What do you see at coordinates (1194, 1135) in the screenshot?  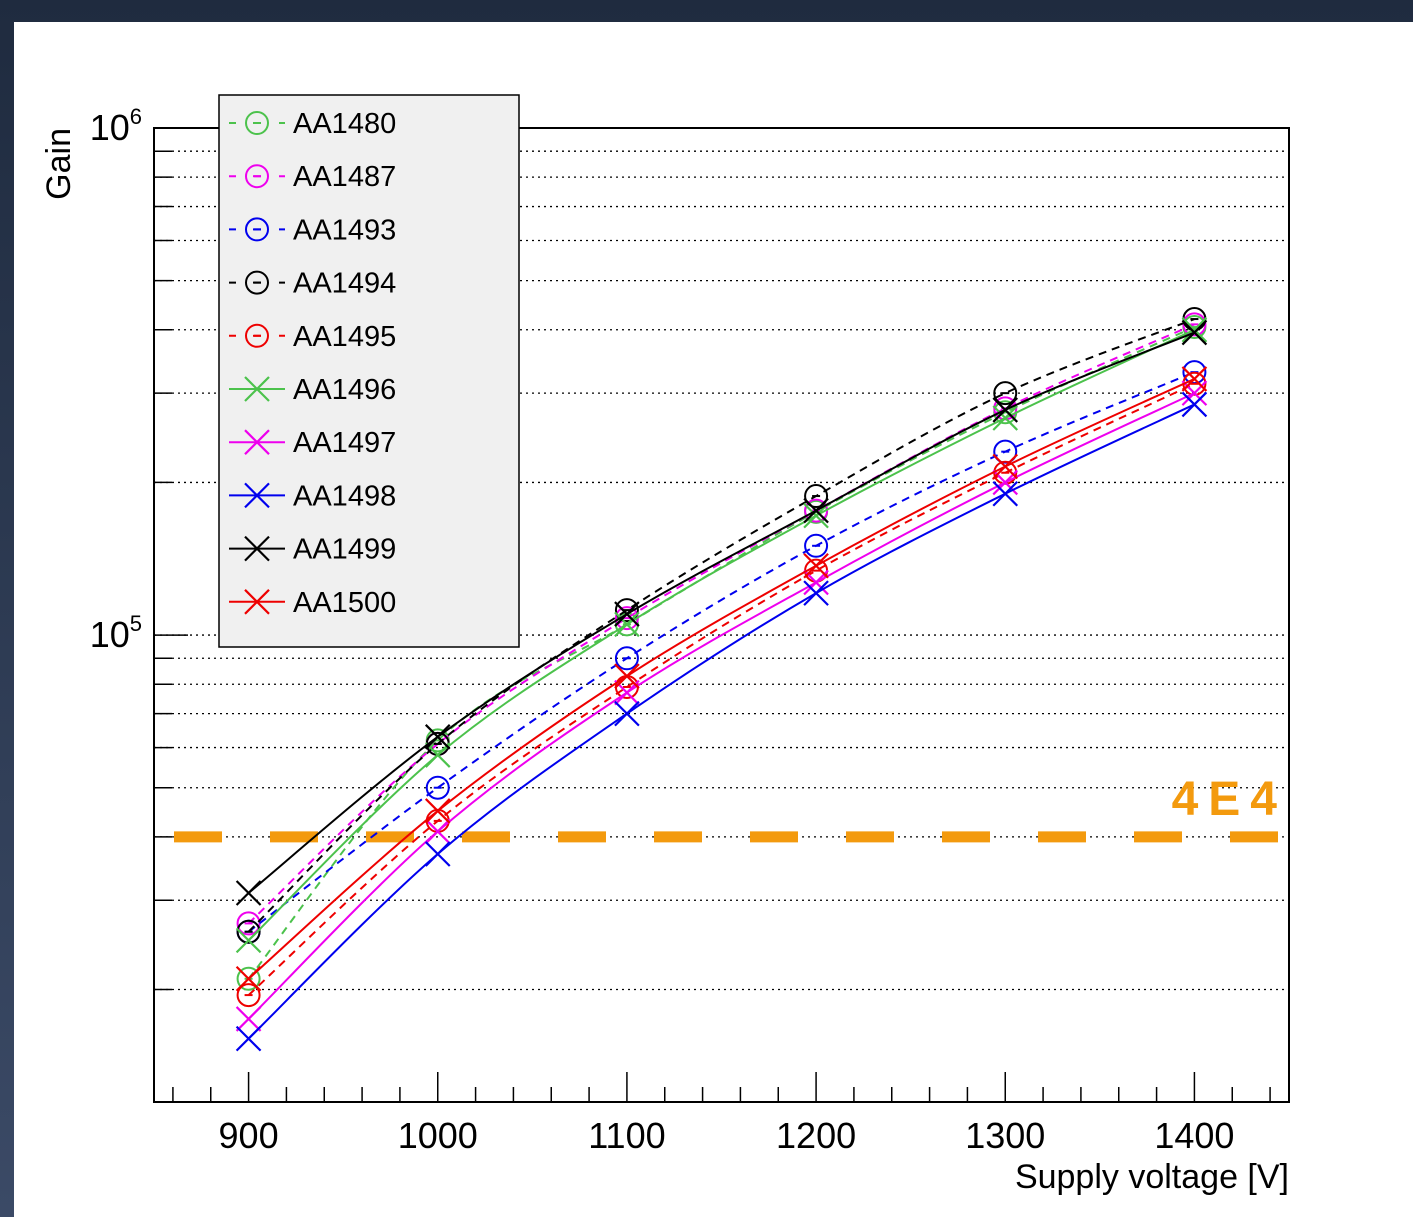 I see `x-tick-label: 1400` at bounding box center [1194, 1135].